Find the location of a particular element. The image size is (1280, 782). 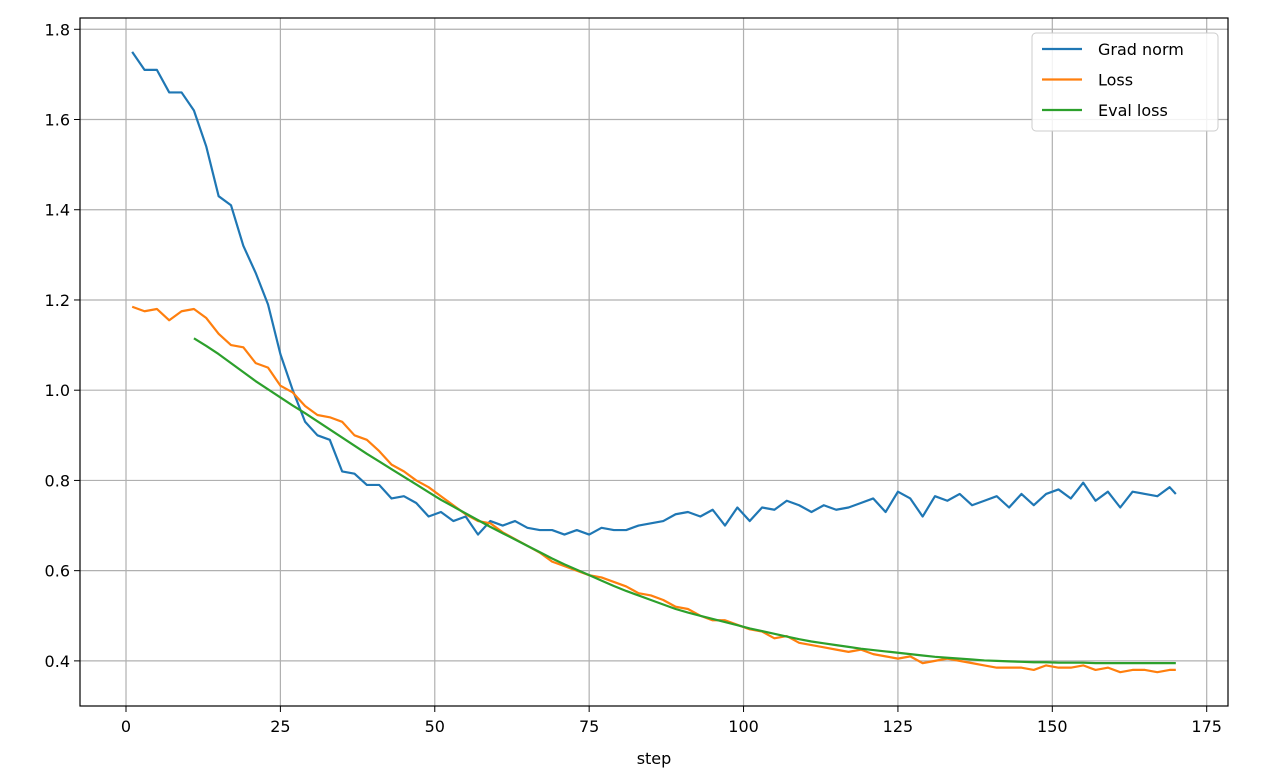

x-tick-label: 50 is located at coordinates (435, 726).